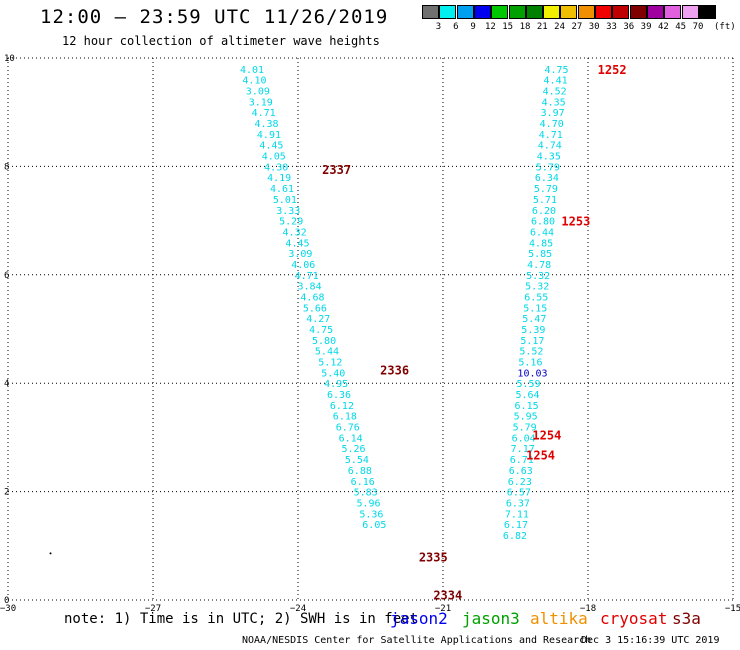 The width and height of the screenshot is (740, 650). I want to click on right-track-value: 4.78, so click(539, 265).